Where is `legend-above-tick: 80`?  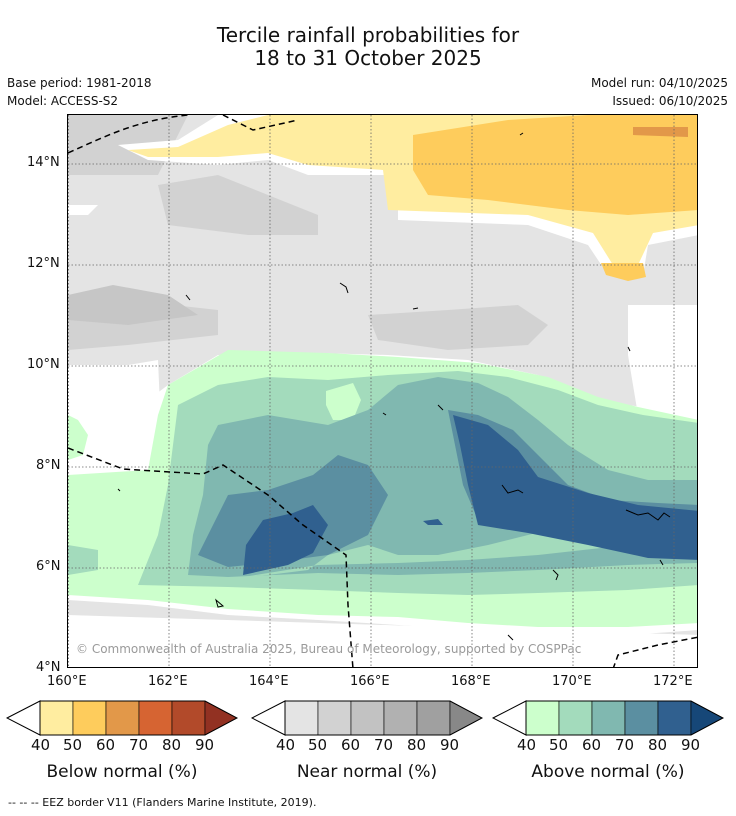
legend-above-tick: 80 is located at coordinates (658, 745).